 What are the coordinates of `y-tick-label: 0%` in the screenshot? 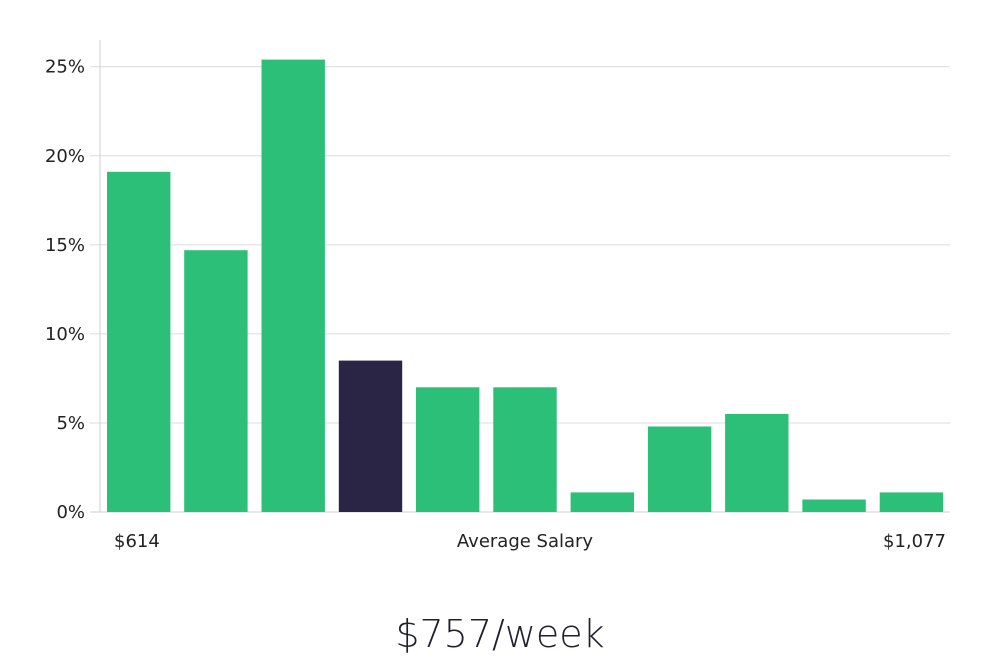 It's located at (70, 512).